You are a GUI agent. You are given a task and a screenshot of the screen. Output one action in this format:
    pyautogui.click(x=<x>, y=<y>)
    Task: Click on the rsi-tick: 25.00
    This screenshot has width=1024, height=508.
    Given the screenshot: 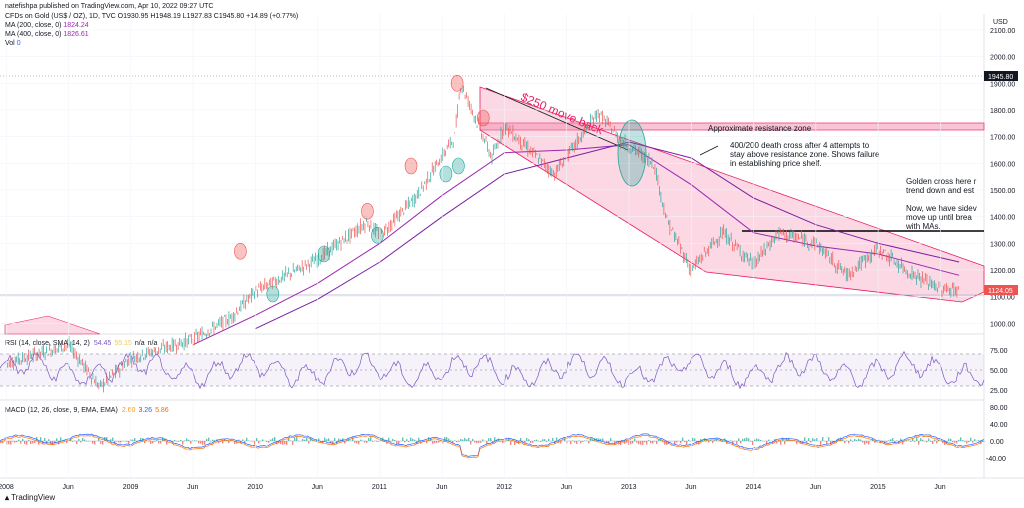 What is the action you would take?
    pyautogui.click(x=999, y=391)
    